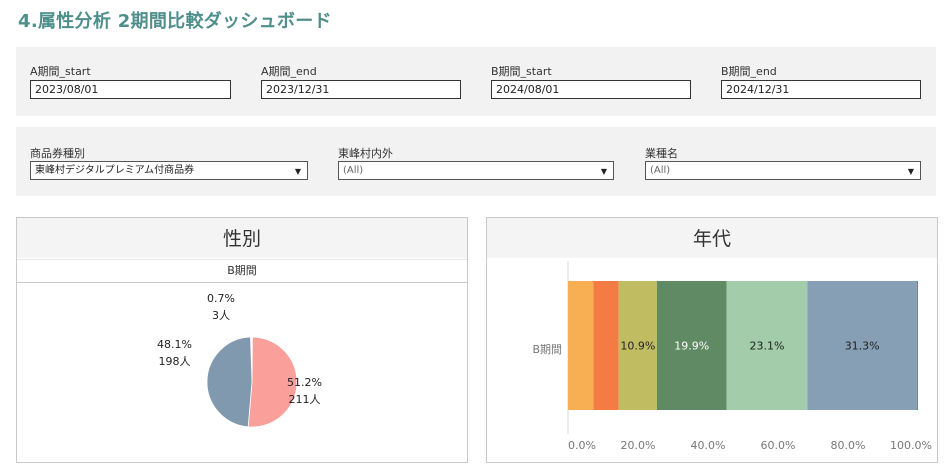 Image resolution: width=945 pixels, height=469 pixels. Describe the element at coordinates (521, 71) in the screenshot. I see `b-start-label: B期間_start` at that location.